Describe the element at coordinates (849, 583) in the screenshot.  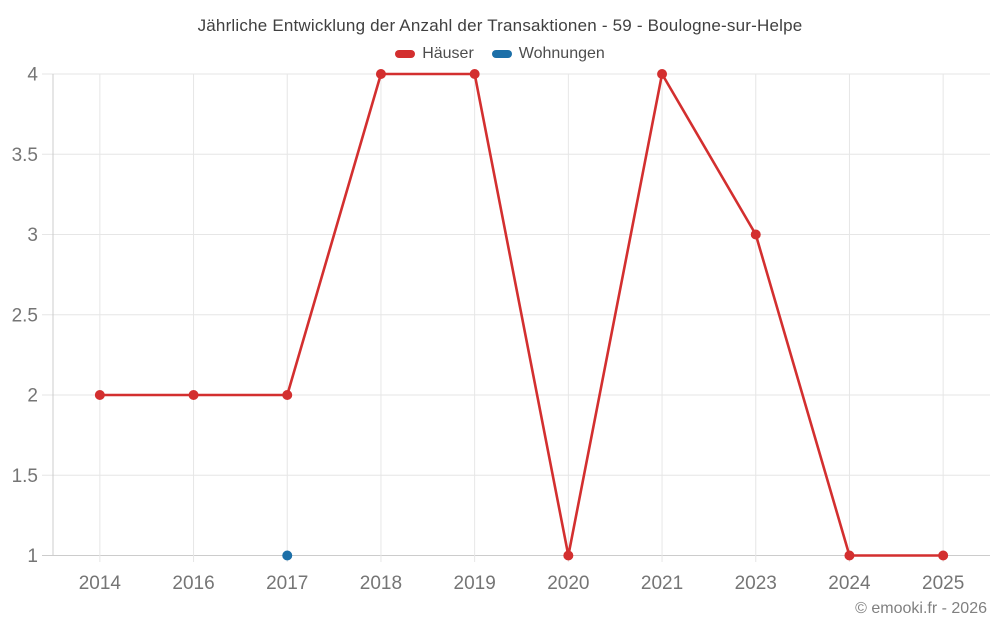
I see `x-axis-label: 2024` at that location.